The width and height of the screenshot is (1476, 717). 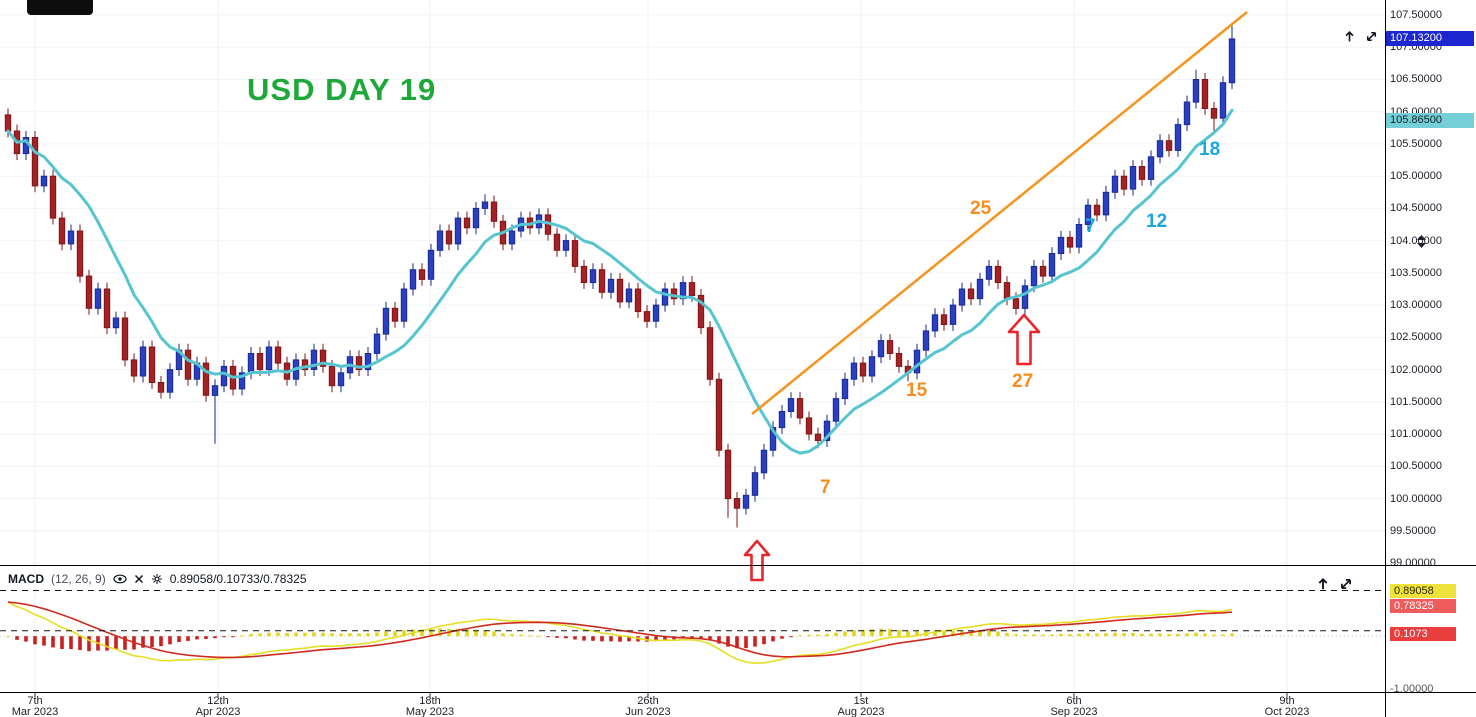 What do you see at coordinates (1421, 244) in the screenshot?
I see `price-scale-arrows-widget` at bounding box center [1421, 244].